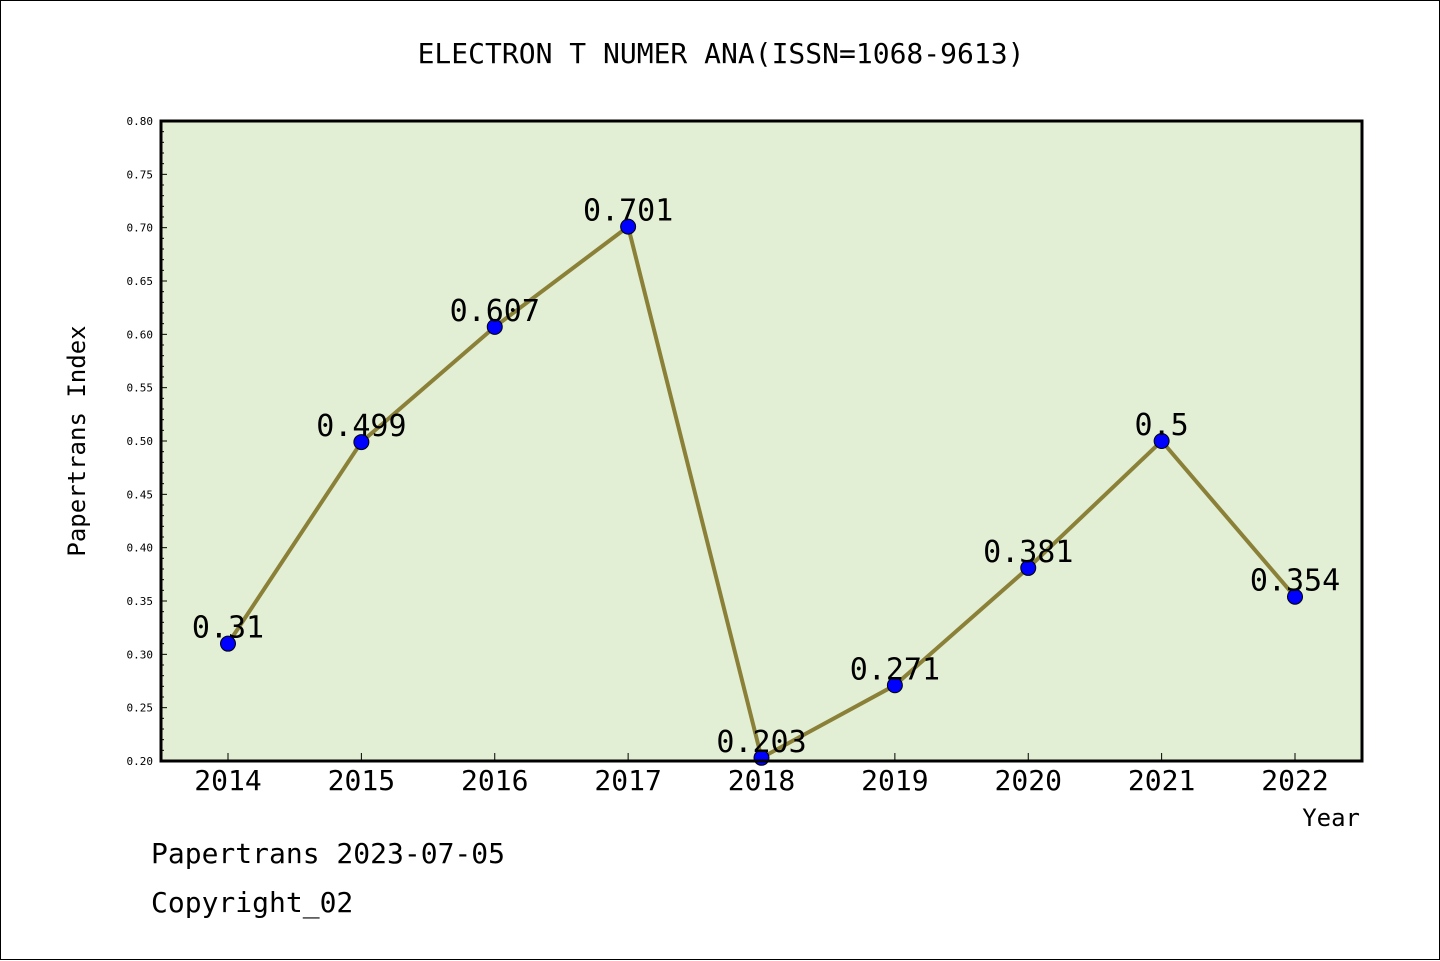  Describe the element at coordinates (1028, 552) in the screenshot. I see `data-label: 0.381` at that location.